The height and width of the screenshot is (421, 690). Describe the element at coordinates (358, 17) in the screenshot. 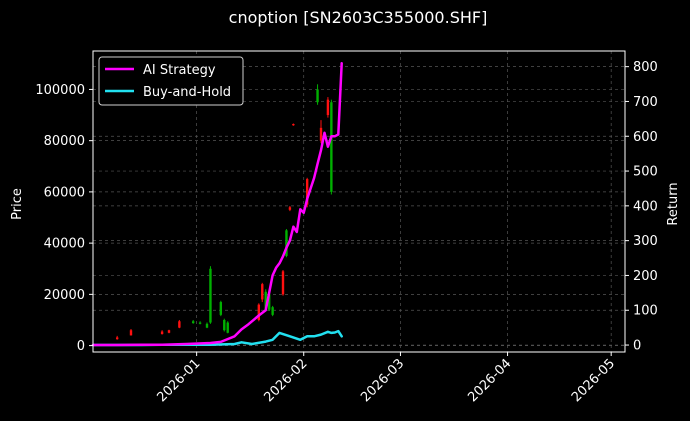

I see `chart-title: cnoption [SN2603C355000.SHF]` at that location.